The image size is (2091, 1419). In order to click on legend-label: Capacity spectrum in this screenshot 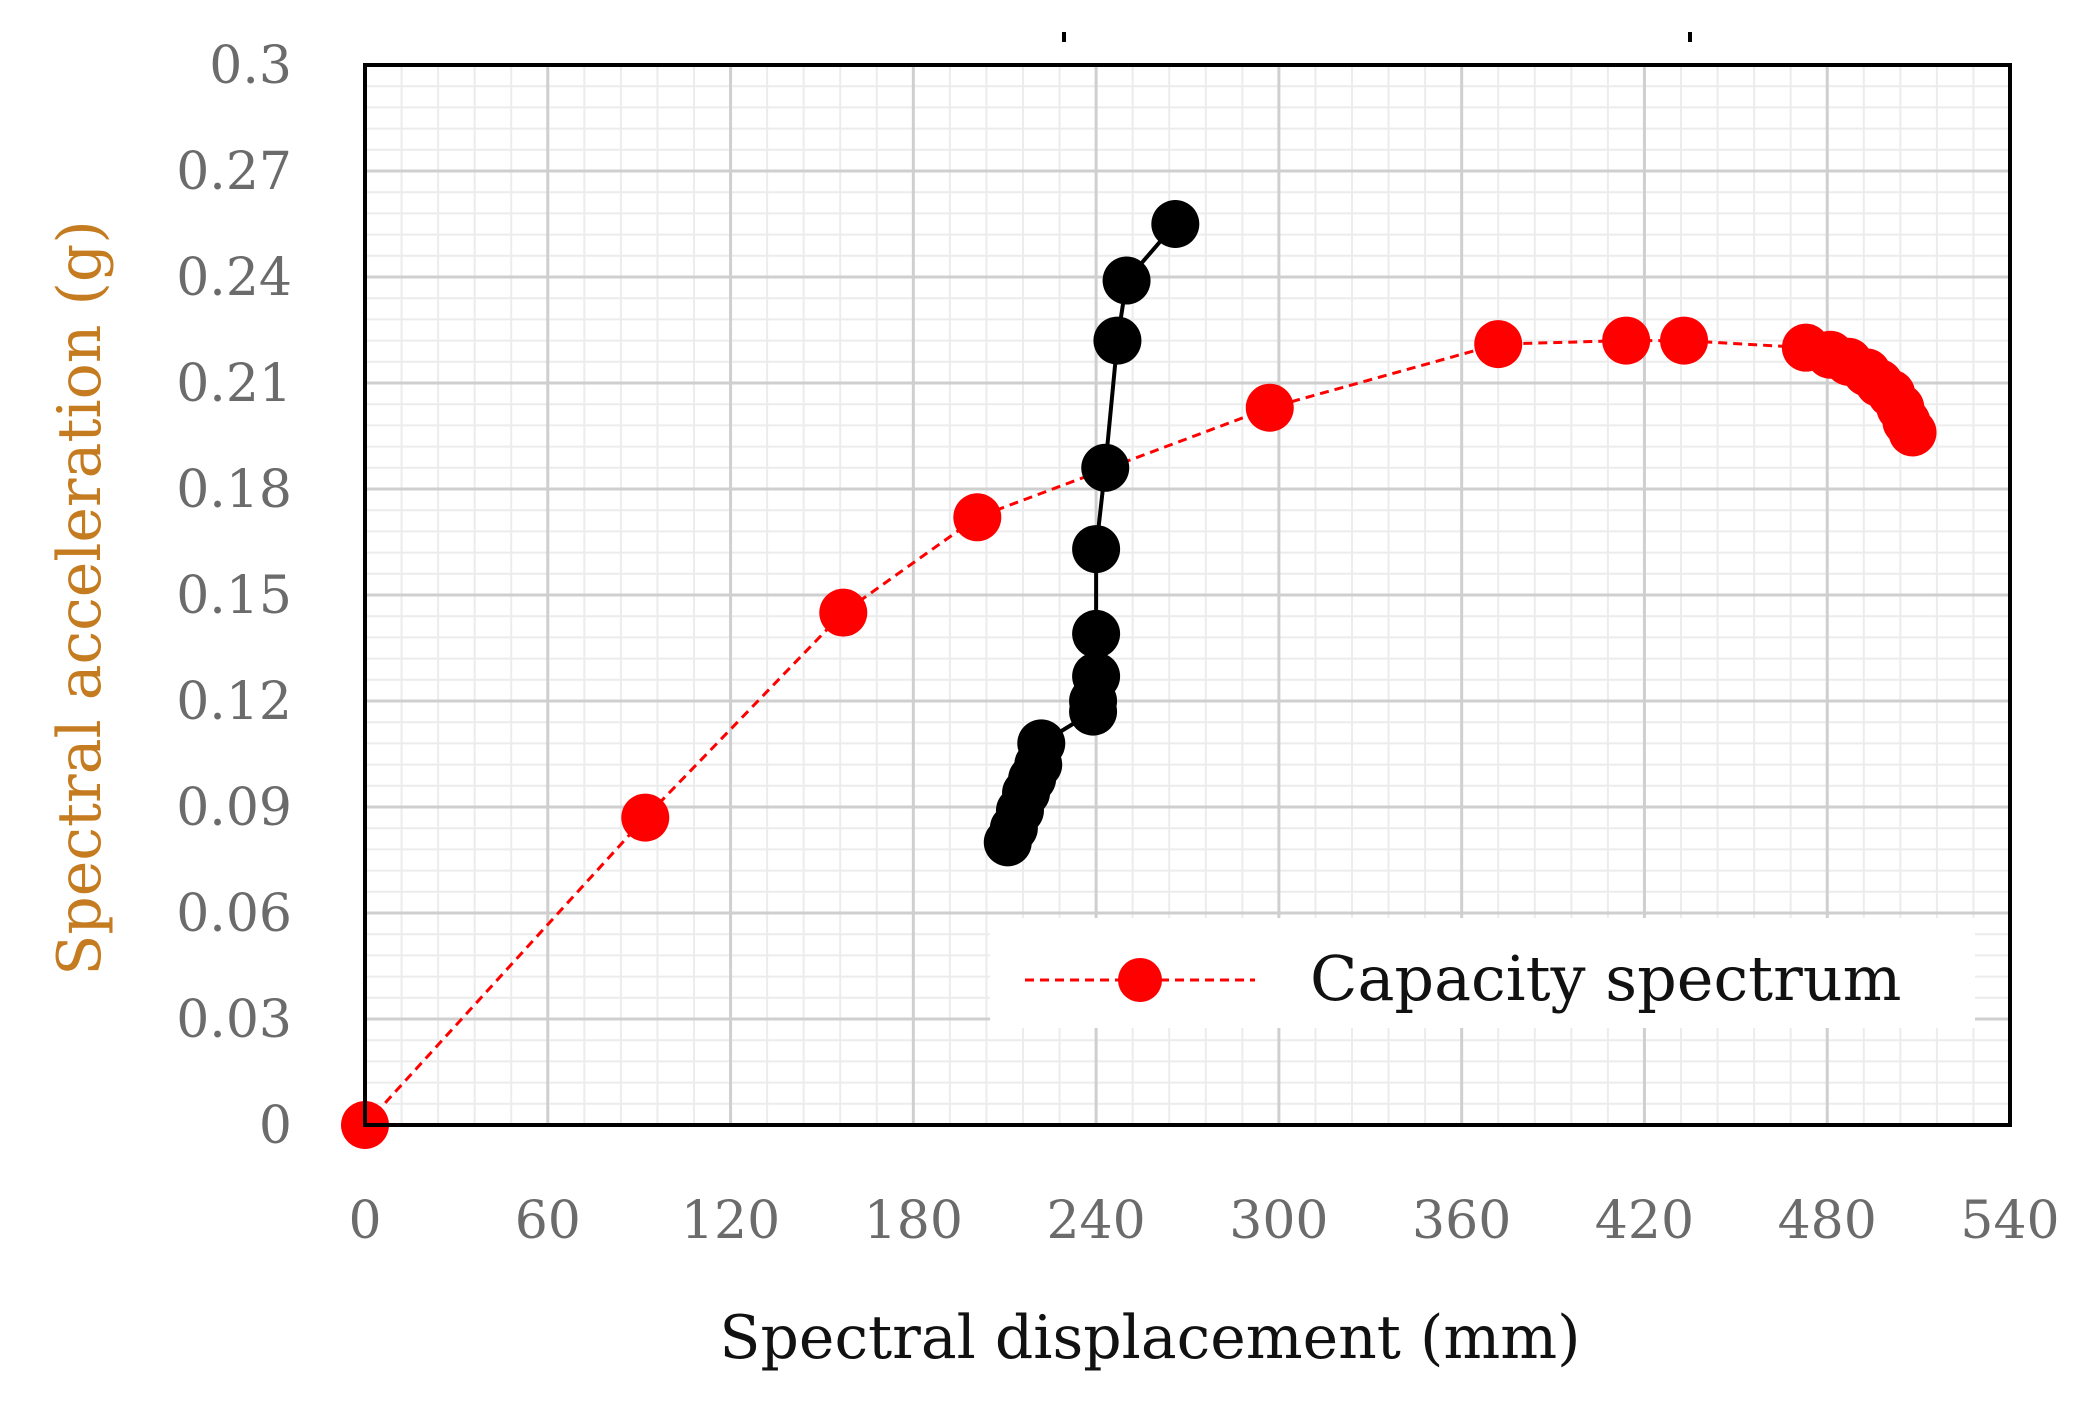, I will do `click(1605, 978)`.